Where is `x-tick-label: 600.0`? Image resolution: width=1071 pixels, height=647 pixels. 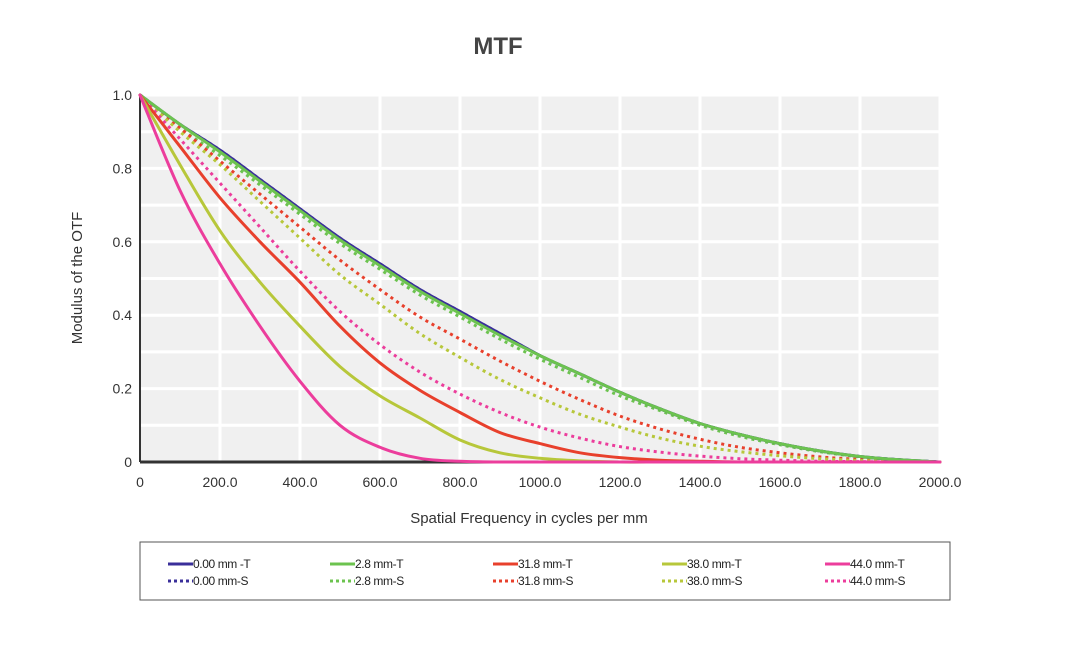
x-tick-label: 600.0 is located at coordinates (379, 482).